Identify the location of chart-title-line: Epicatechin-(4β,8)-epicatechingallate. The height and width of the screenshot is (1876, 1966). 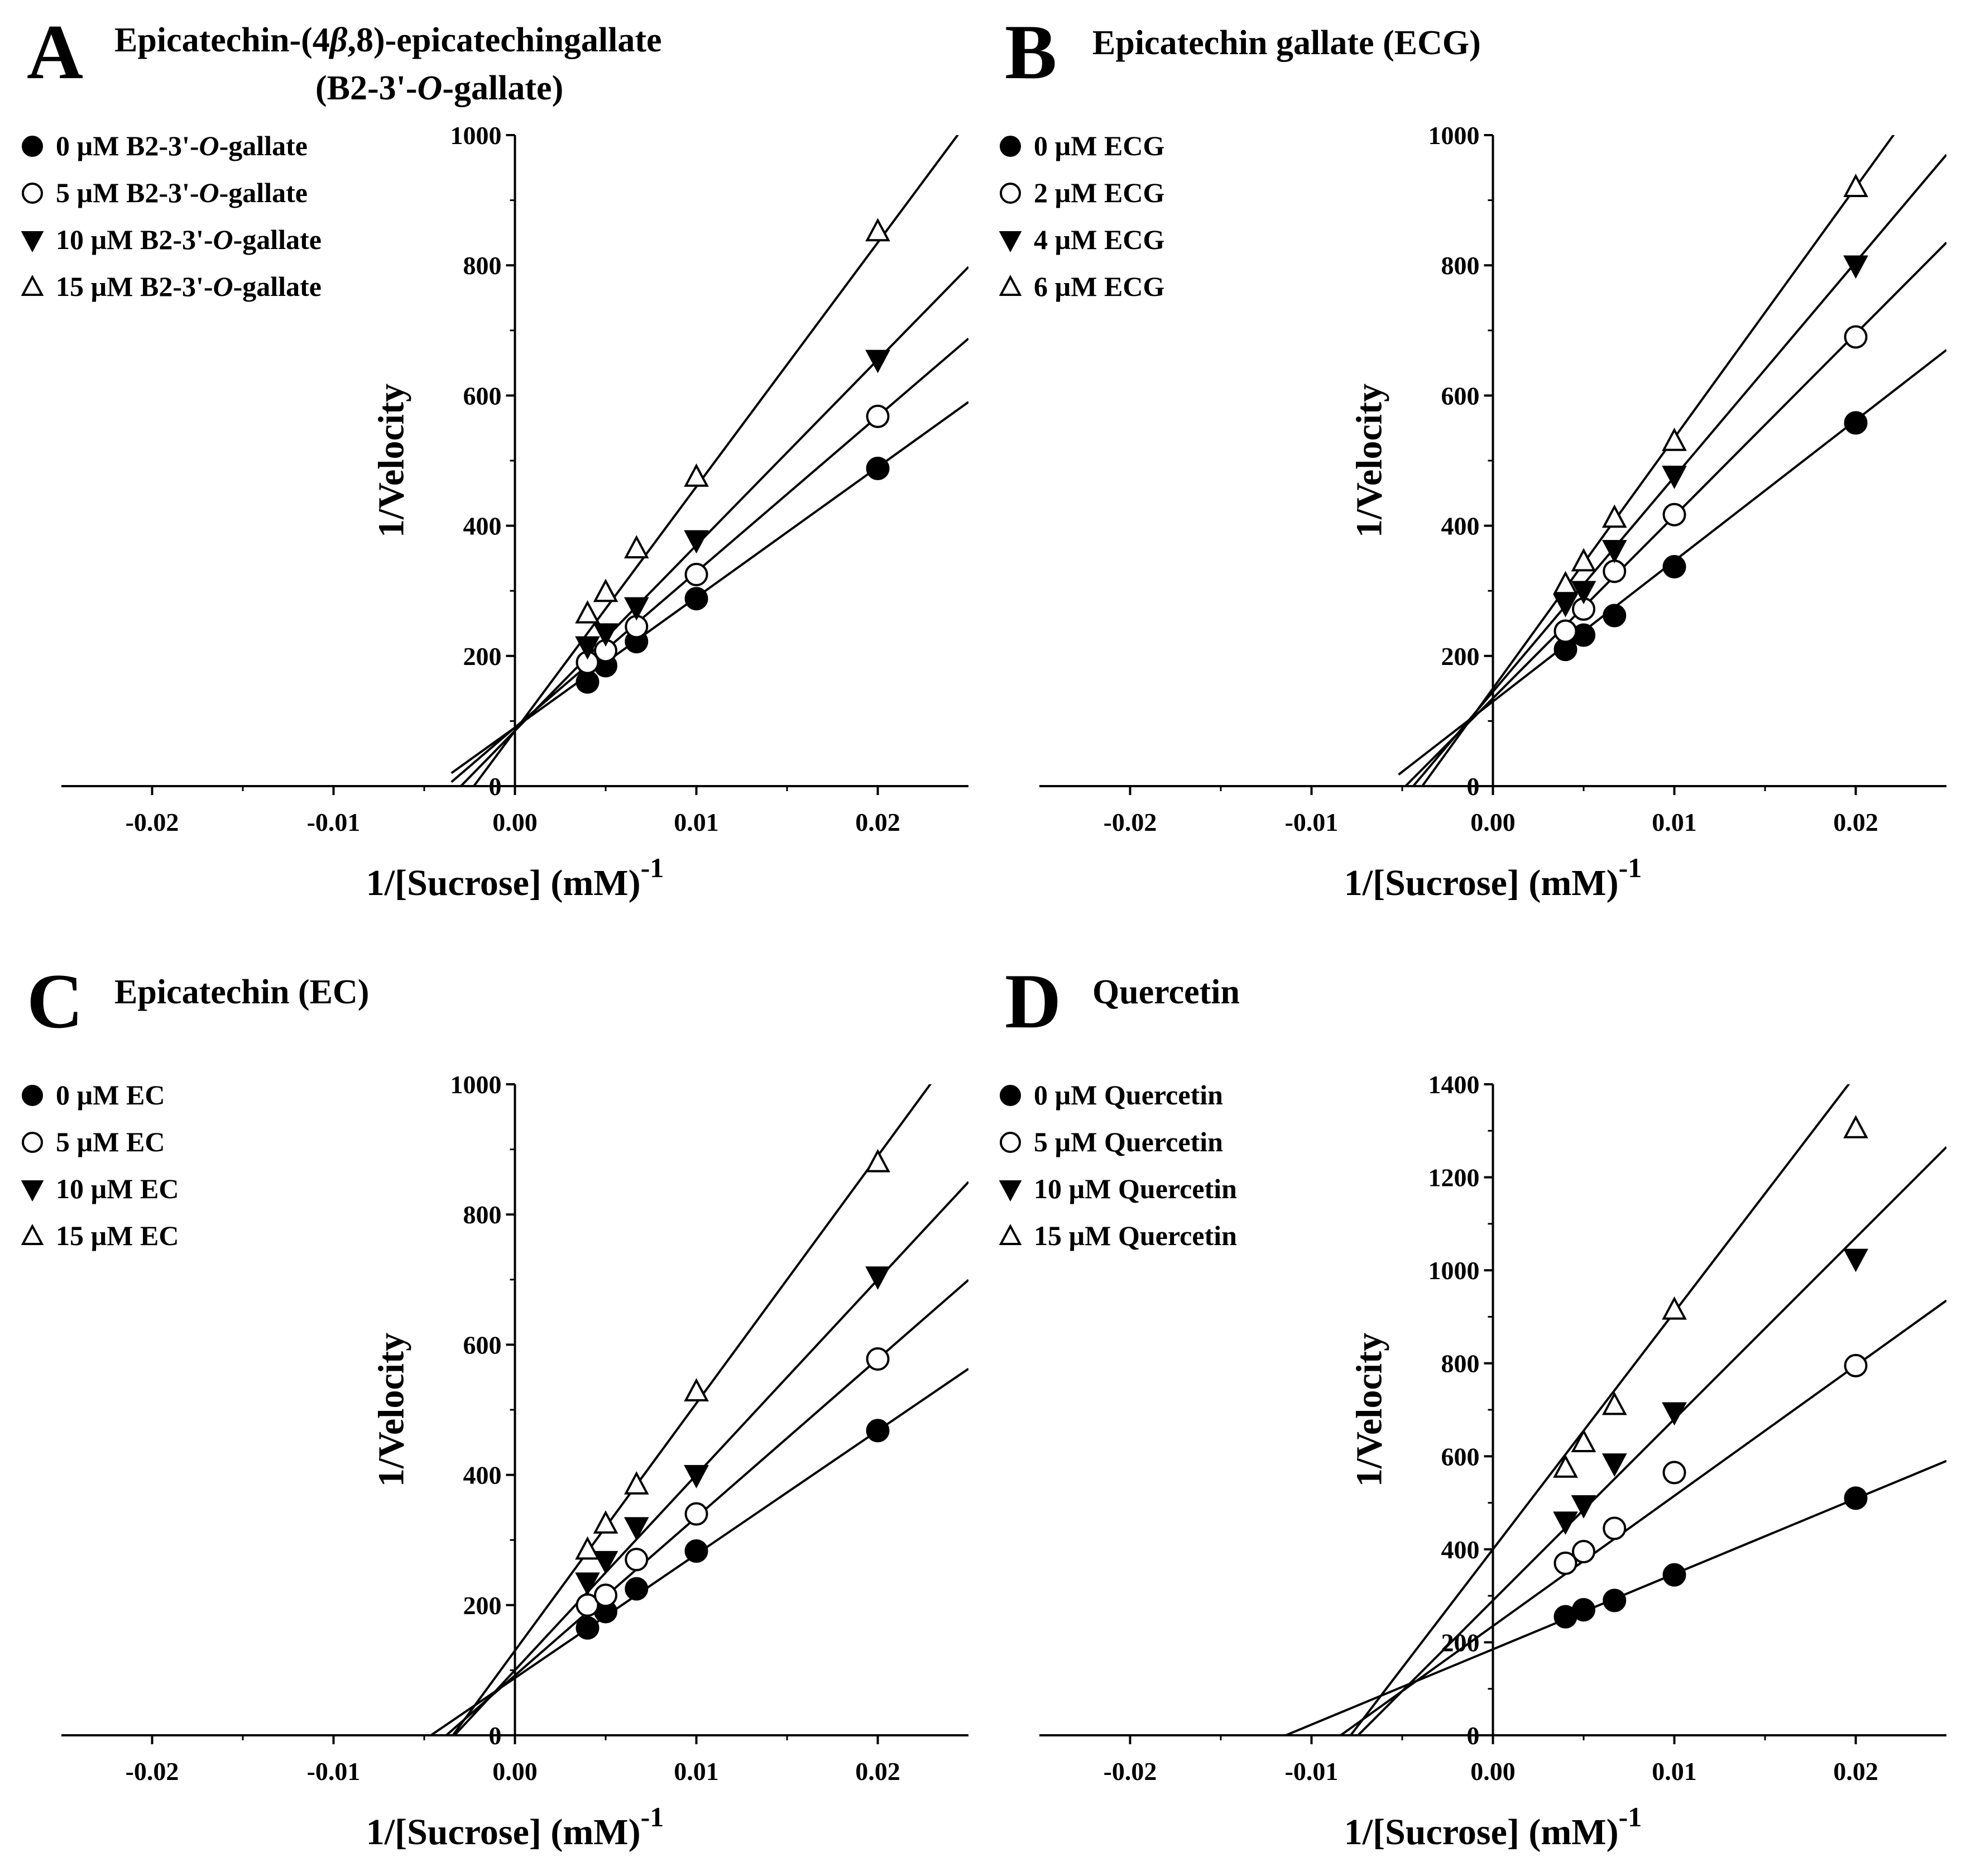
(388, 40).